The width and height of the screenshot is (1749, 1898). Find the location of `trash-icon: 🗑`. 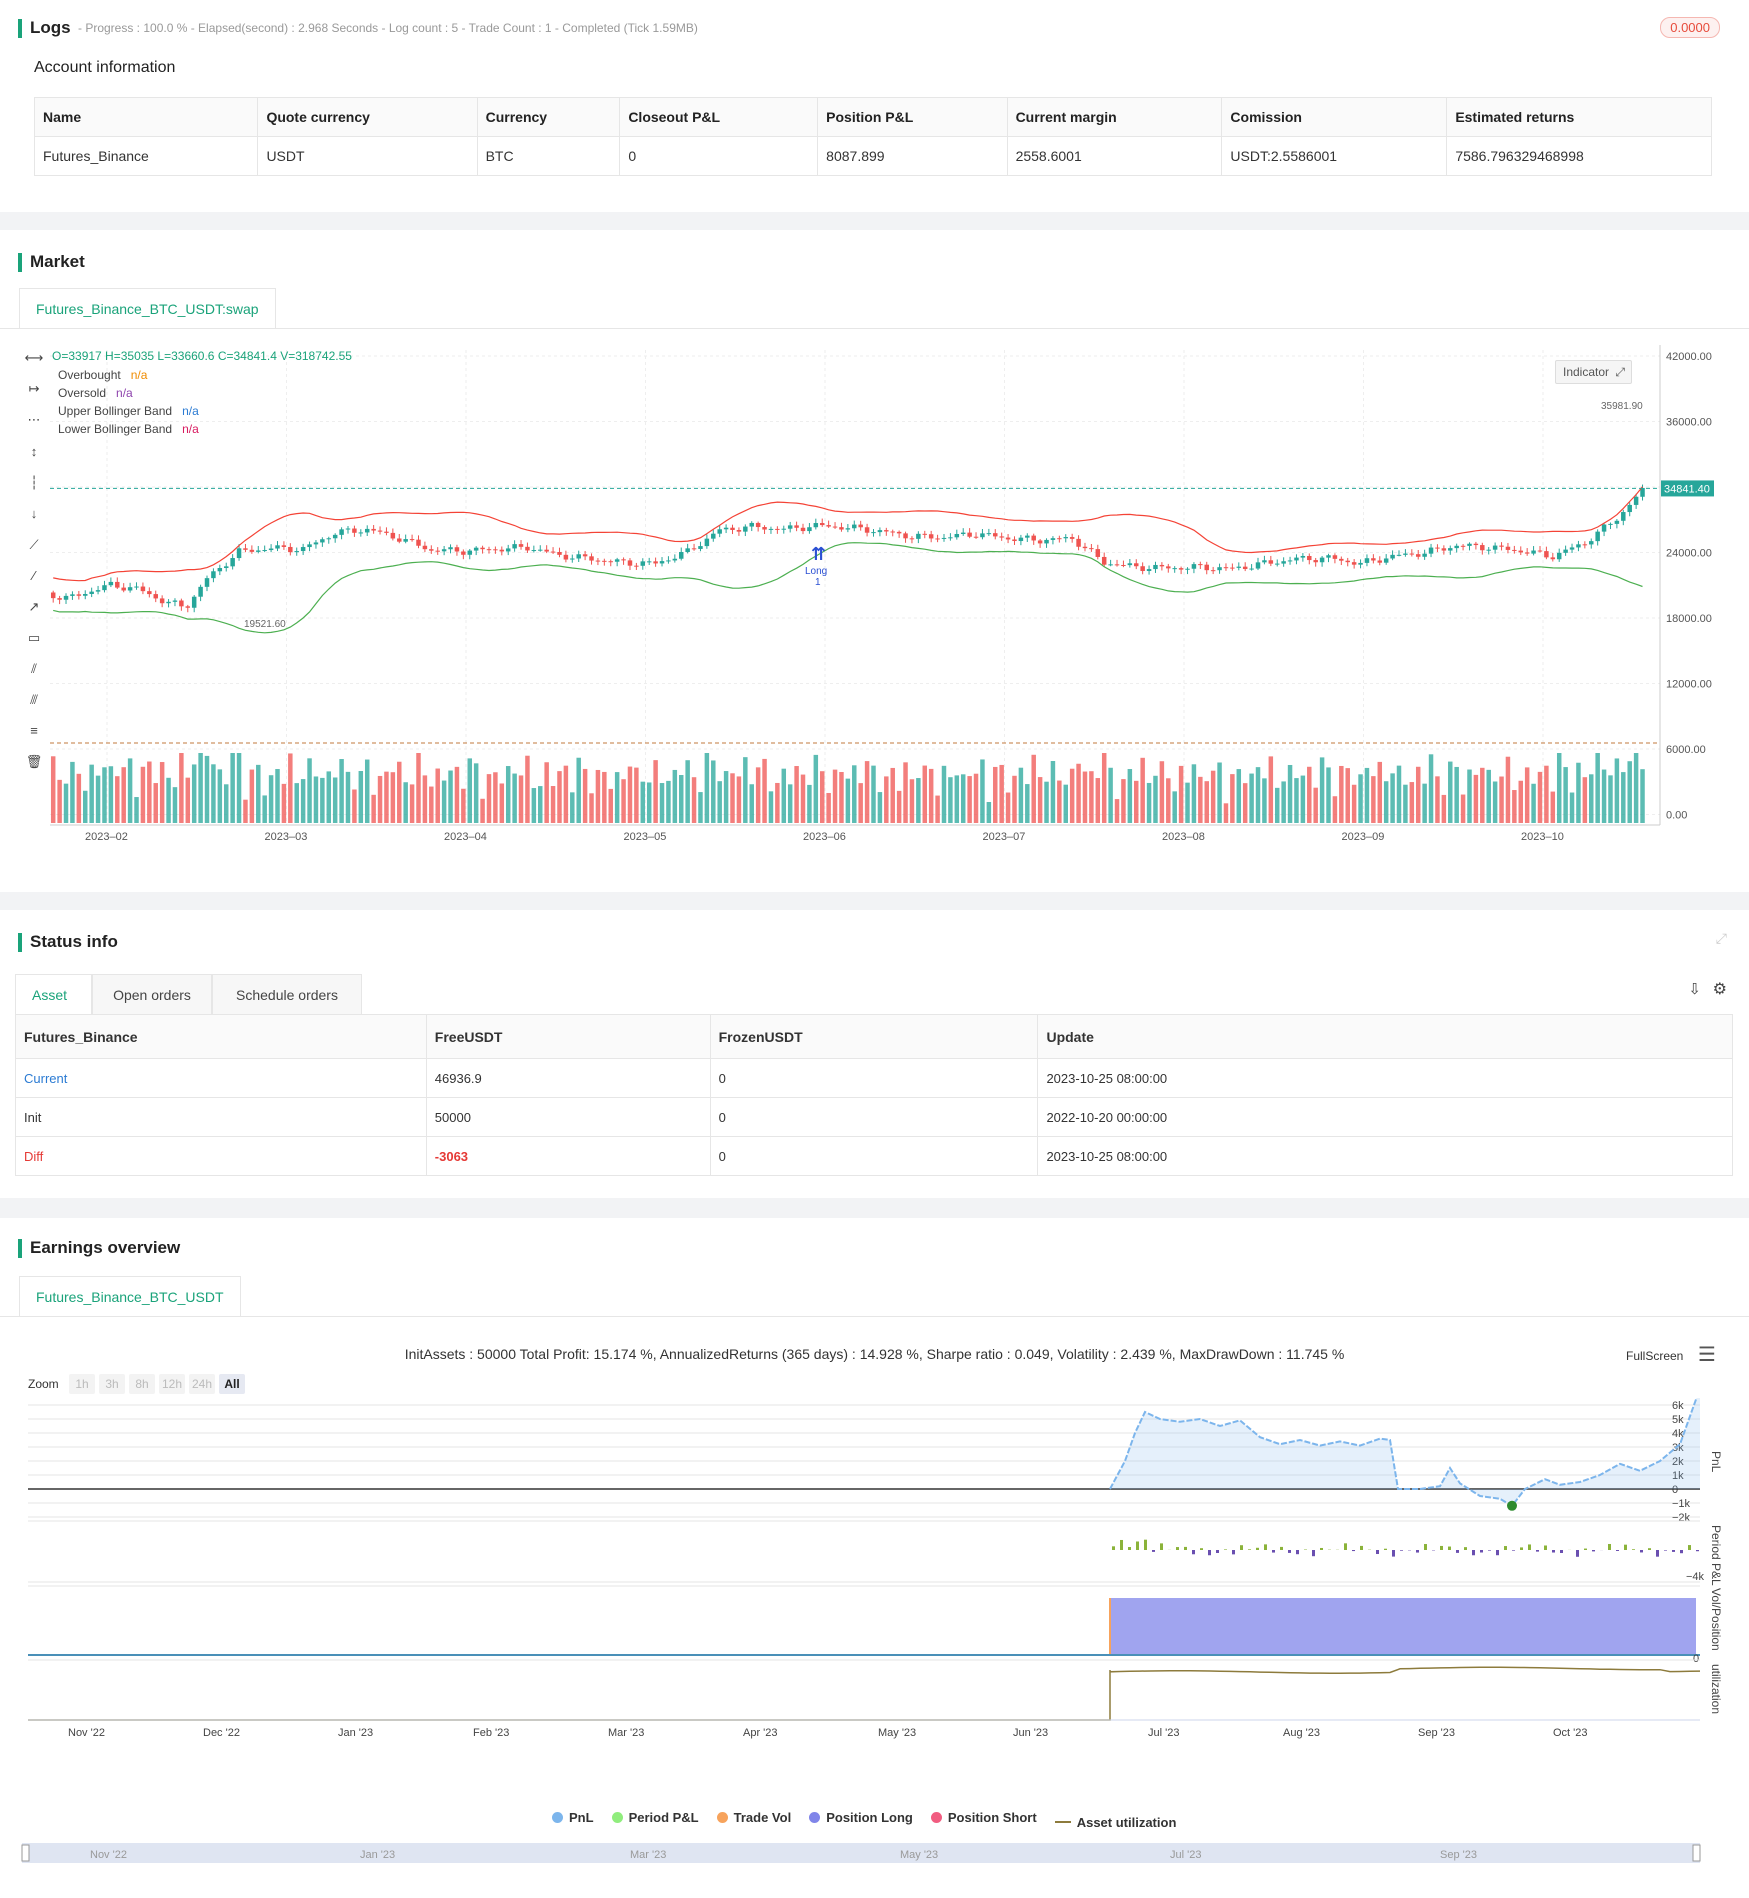

trash-icon: 🗑 is located at coordinates (34, 761).